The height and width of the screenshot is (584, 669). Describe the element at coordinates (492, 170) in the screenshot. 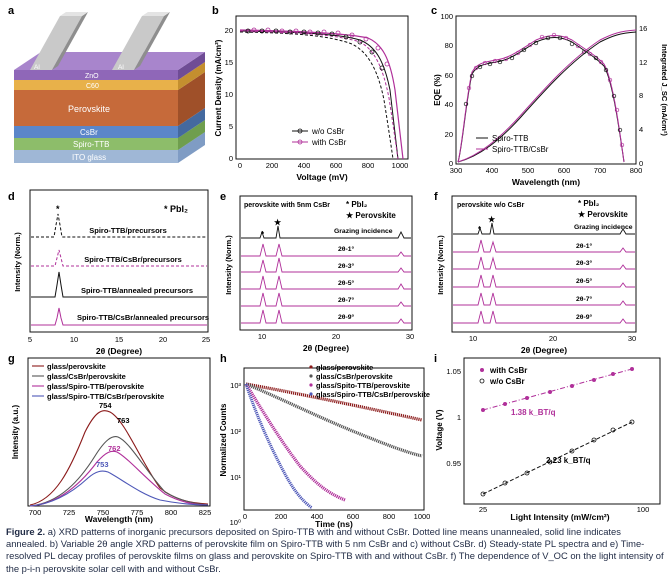

I see `tick-c-x1: 400` at that location.